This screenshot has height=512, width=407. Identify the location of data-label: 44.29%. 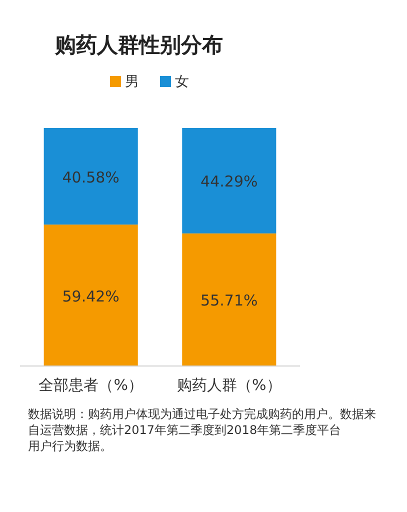
(229, 181).